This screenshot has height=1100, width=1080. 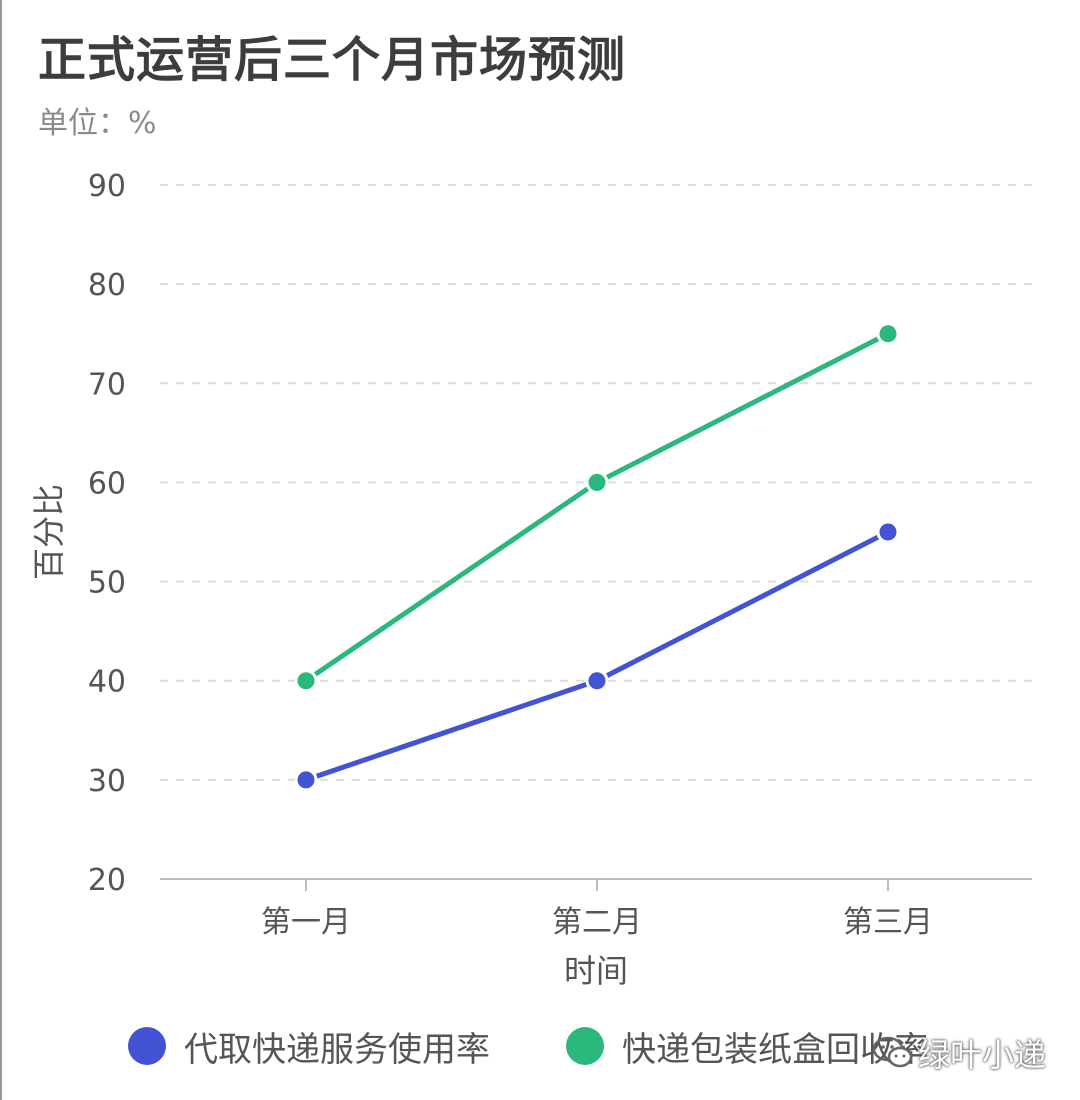 I want to click on chart-title: 正式运营后三个月市场预测, so click(x=332, y=60).